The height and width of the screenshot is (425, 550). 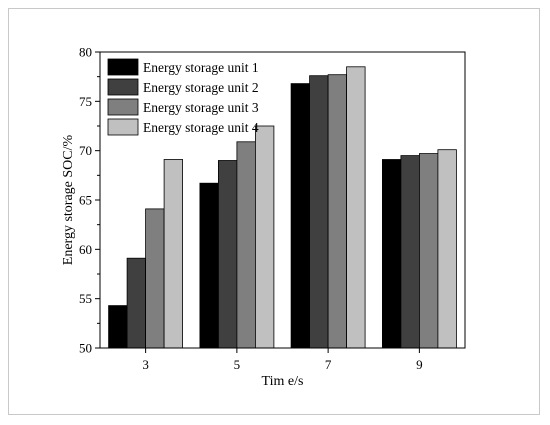 What do you see at coordinates (85, 150) in the screenshot?
I see `y-tick-label: 70` at bounding box center [85, 150].